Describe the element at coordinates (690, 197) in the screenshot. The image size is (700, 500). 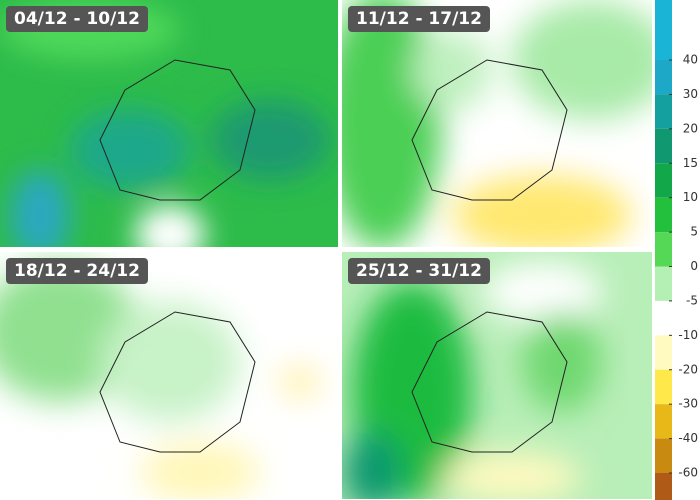
I see `colorbar-tick-label: 10` at that location.